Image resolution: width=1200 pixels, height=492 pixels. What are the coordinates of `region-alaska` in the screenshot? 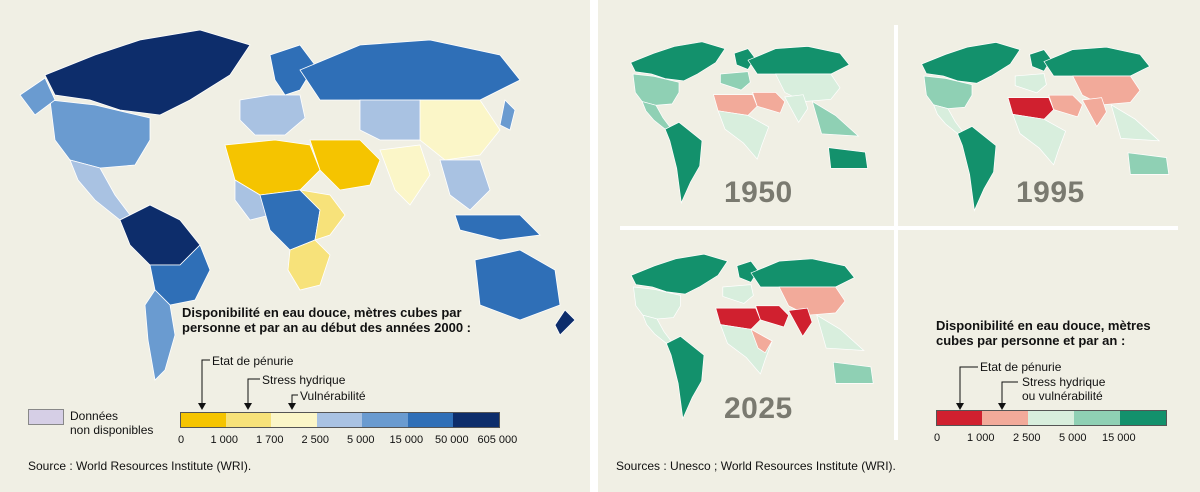 It's located at (37, 96).